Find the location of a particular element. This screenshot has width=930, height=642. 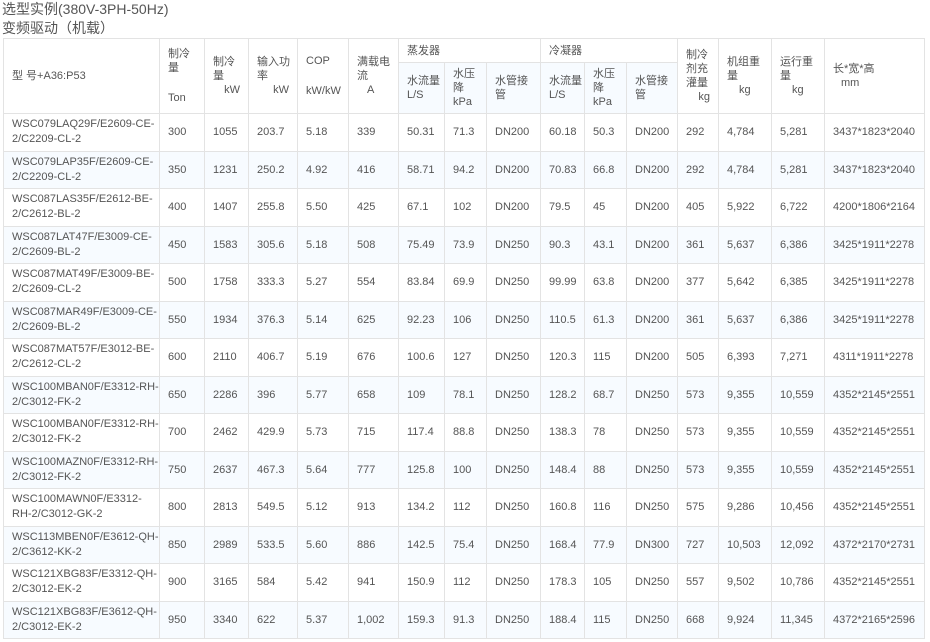

table-cell: 6,386 is located at coordinates (798, 244).